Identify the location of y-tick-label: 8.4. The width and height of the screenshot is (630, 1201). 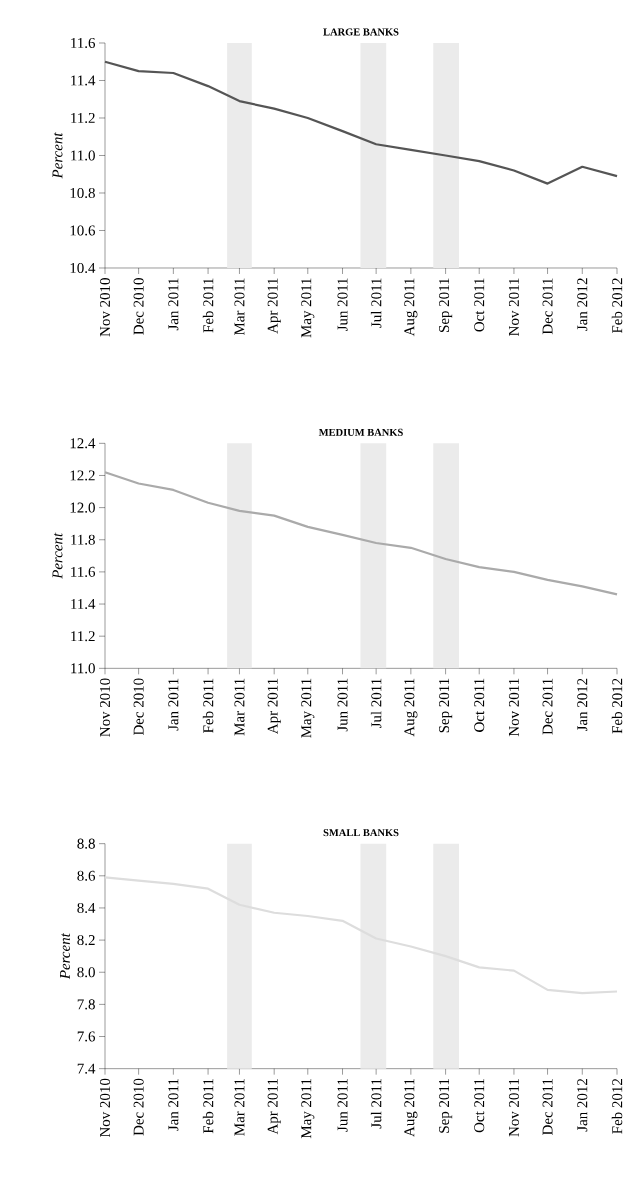
(86, 908).